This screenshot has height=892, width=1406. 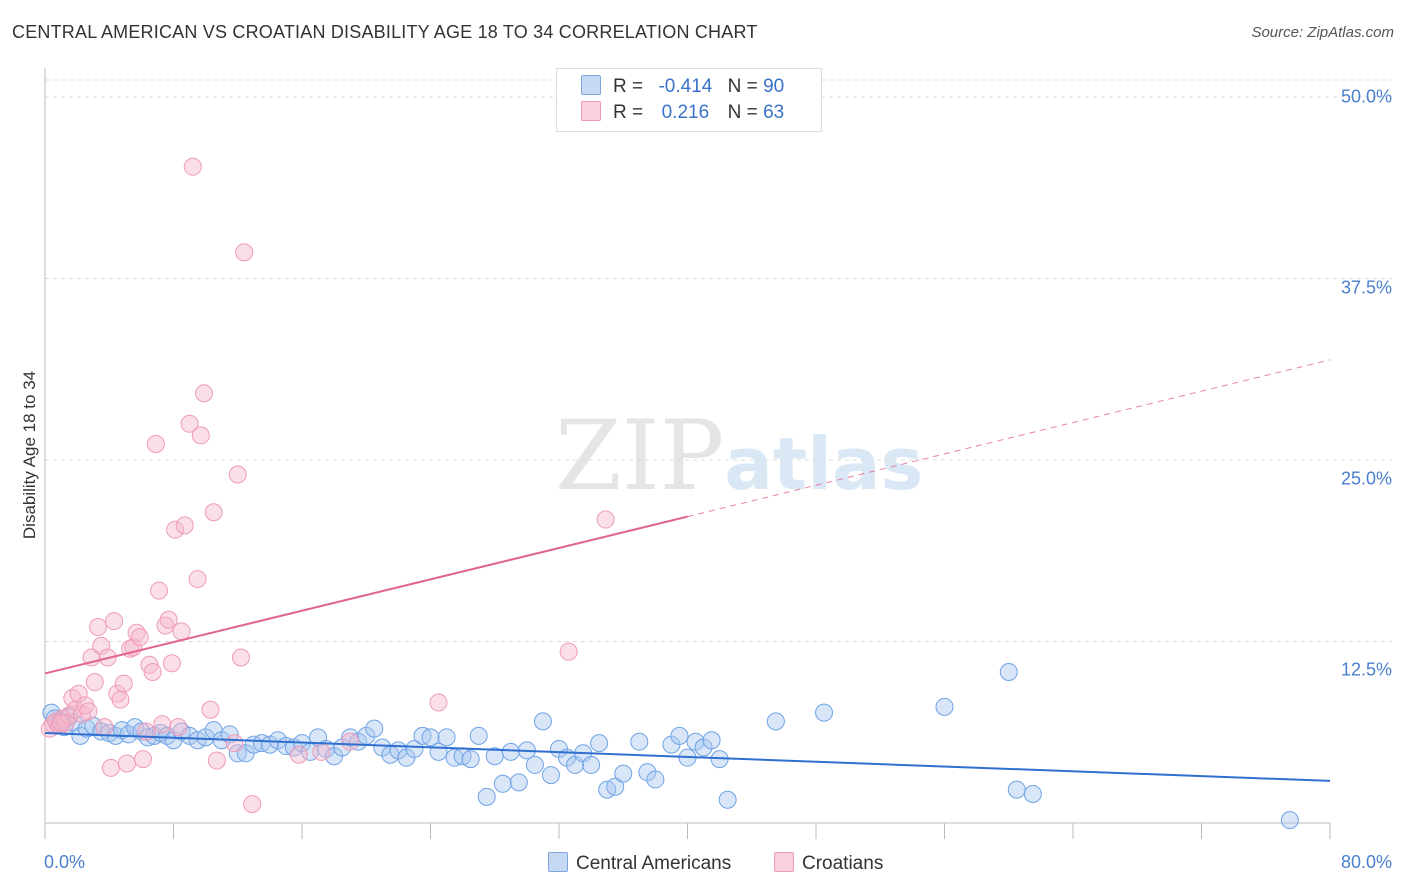 What do you see at coordinates (774, 86) in the screenshot?
I see `legend-n-value: 90` at bounding box center [774, 86].